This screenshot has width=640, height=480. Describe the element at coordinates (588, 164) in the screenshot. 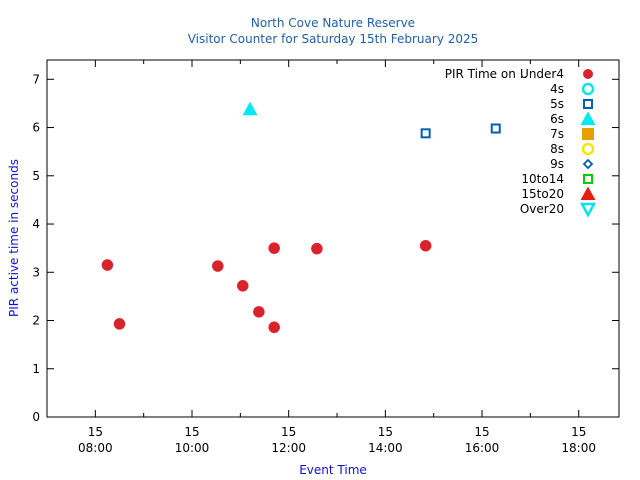

I see `legend-marker-9s` at that location.